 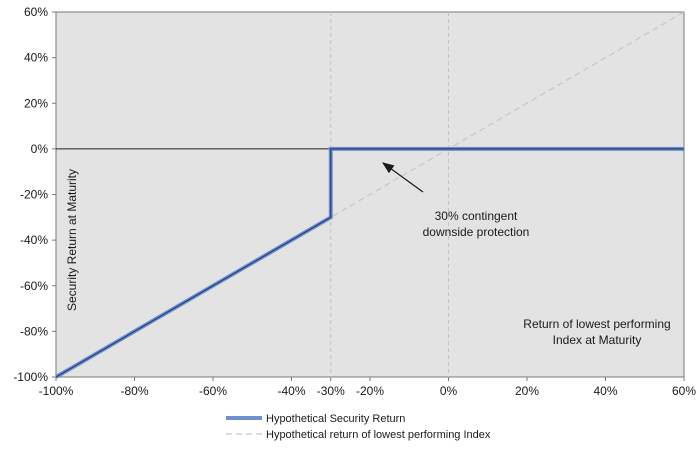 What do you see at coordinates (370, 391) in the screenshot?
I see `x-tick-label: -20%` at bounding box center [370, 391].